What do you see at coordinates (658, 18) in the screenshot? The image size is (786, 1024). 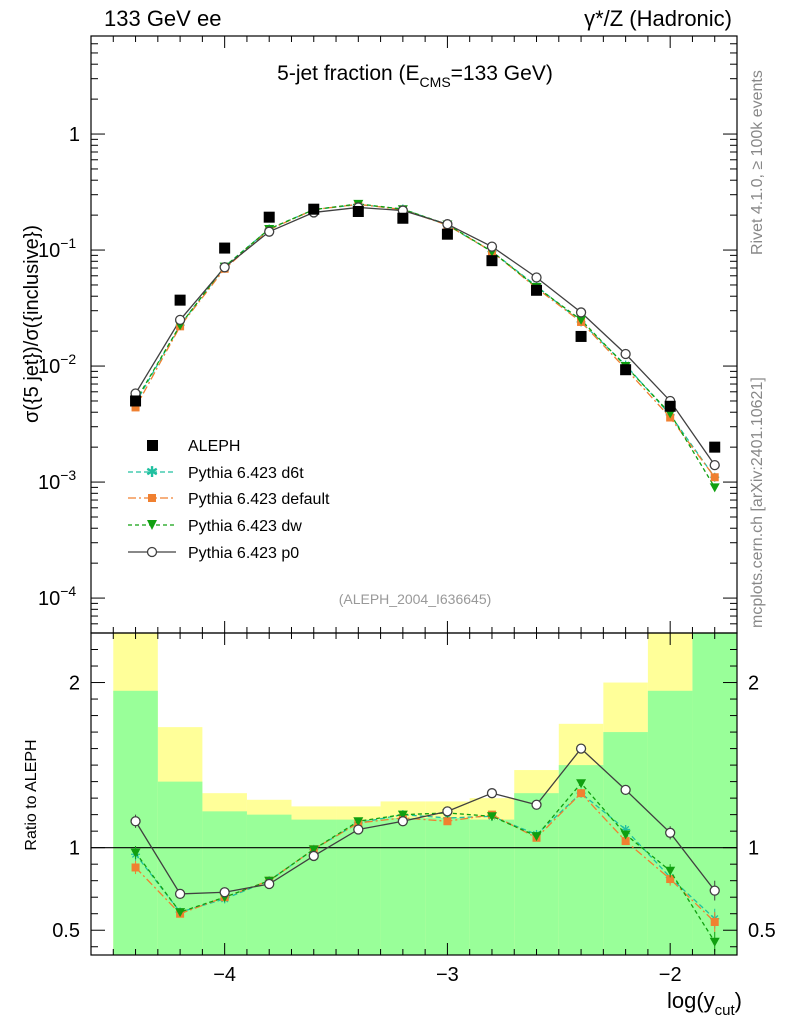 I see `header-right: γ*/Z (Hadronic)` at bounding box center [658, 18].